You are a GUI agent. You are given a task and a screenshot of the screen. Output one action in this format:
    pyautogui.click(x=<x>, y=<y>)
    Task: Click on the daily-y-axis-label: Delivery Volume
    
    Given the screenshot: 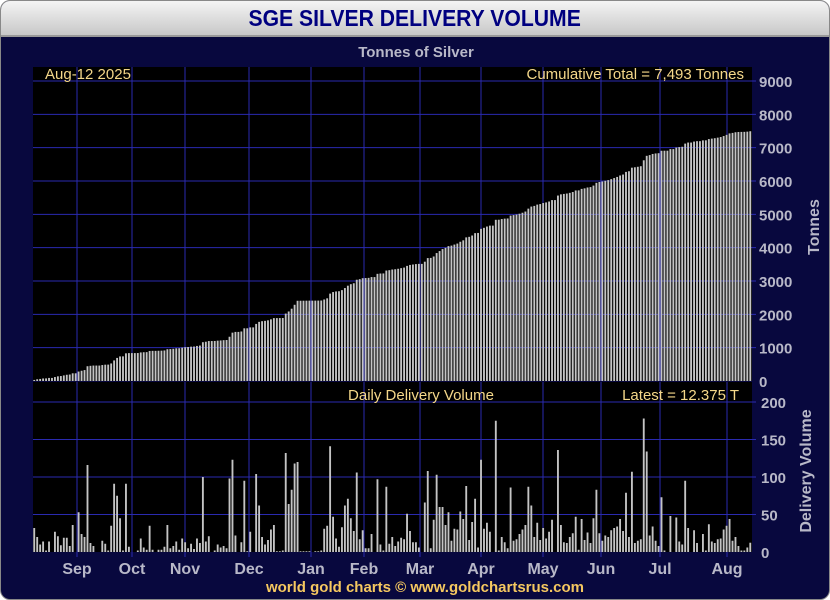 What is the action you would take?
    pyautogui.click(x=806, y=470)
    